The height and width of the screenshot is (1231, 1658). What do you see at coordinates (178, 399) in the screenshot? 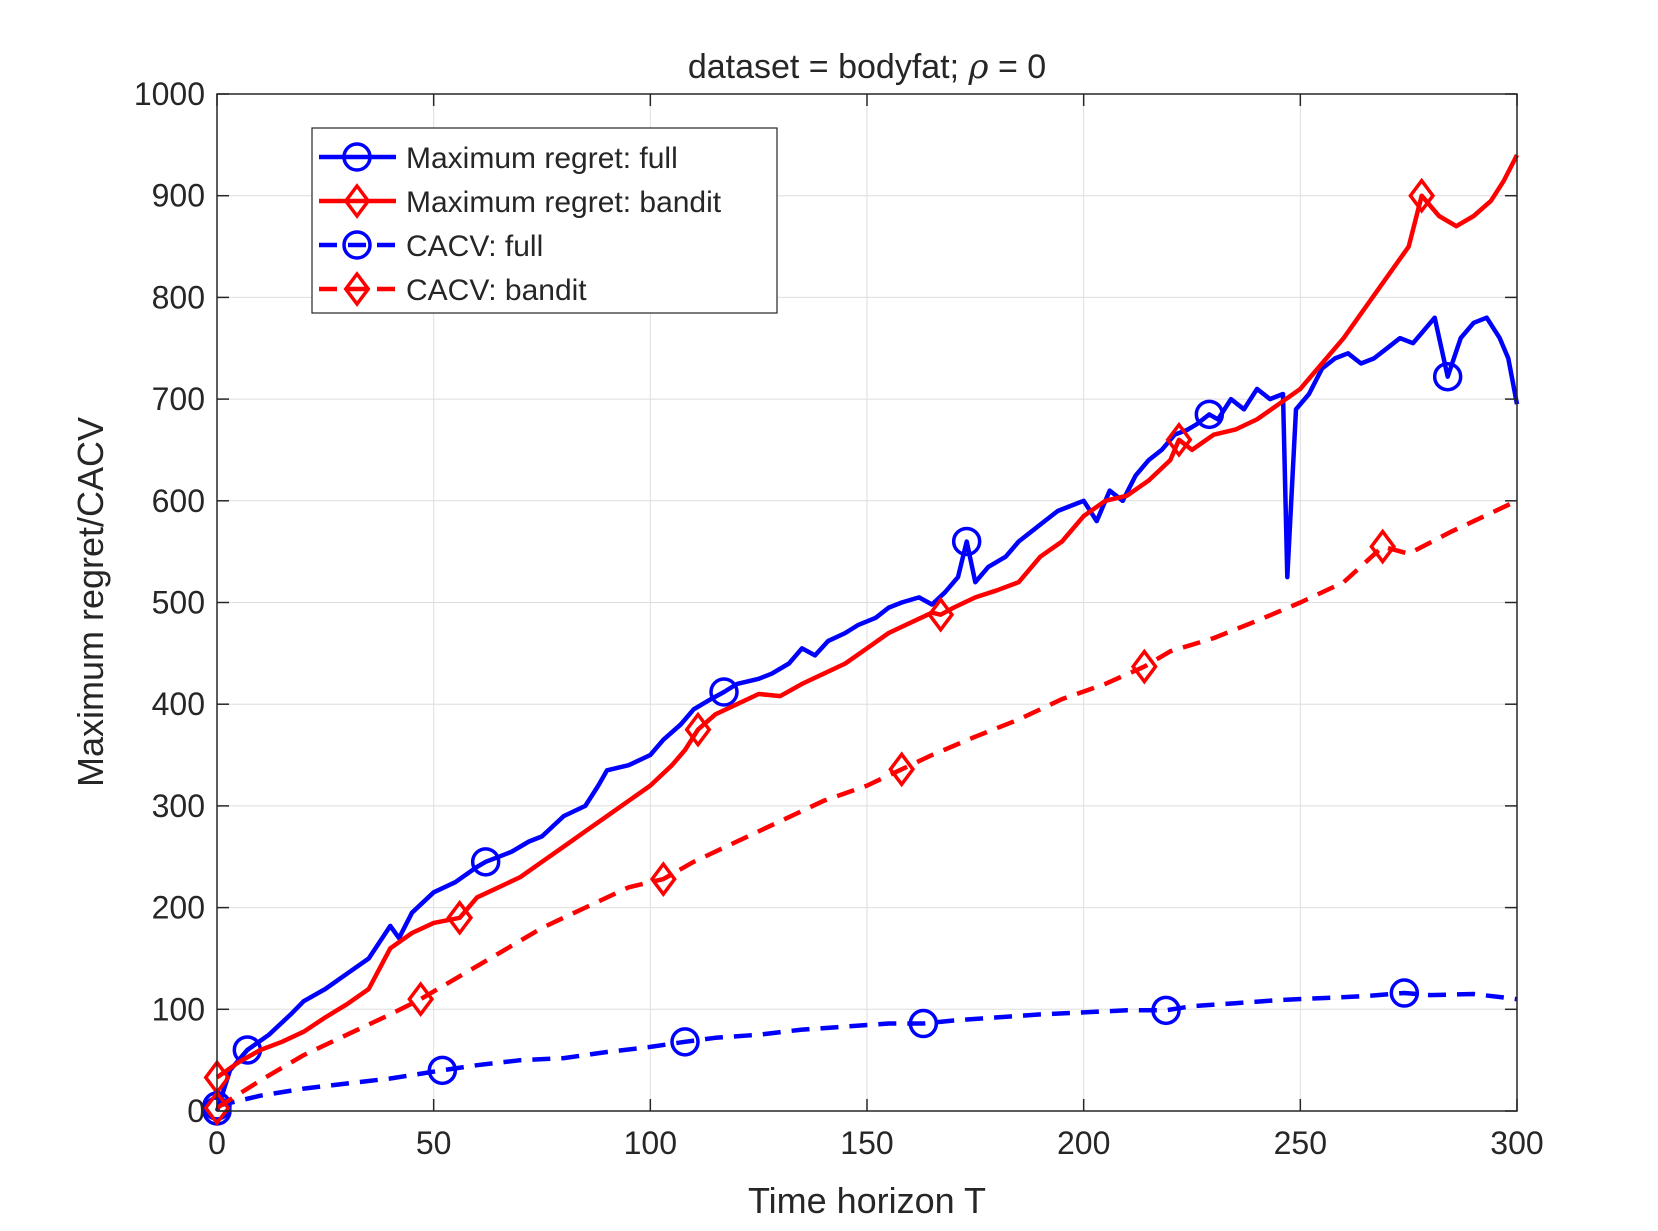
I see `y-tick-label: 700` at bounding box center [178, 399].